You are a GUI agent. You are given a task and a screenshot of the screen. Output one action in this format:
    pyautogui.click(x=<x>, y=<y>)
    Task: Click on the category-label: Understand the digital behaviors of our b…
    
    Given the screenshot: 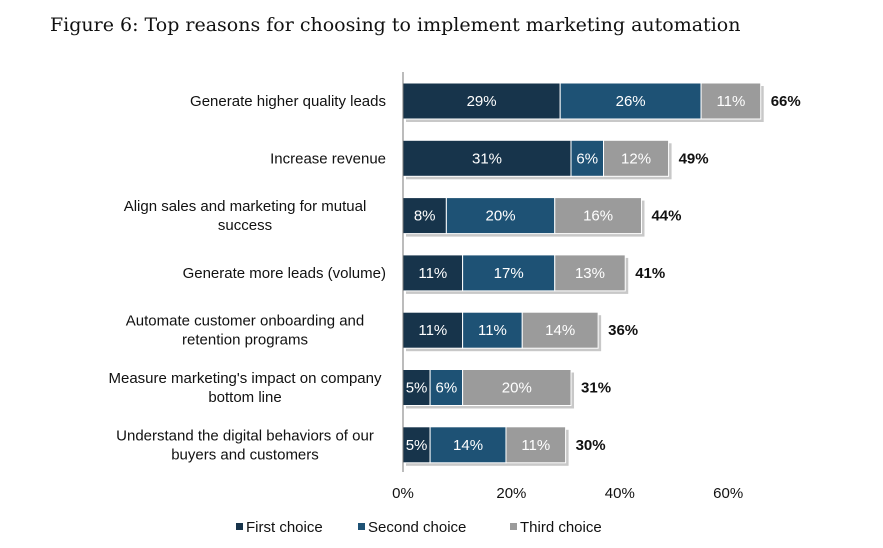 What is the action you would take?
    pyautogui.click(x=245, y=445)
    